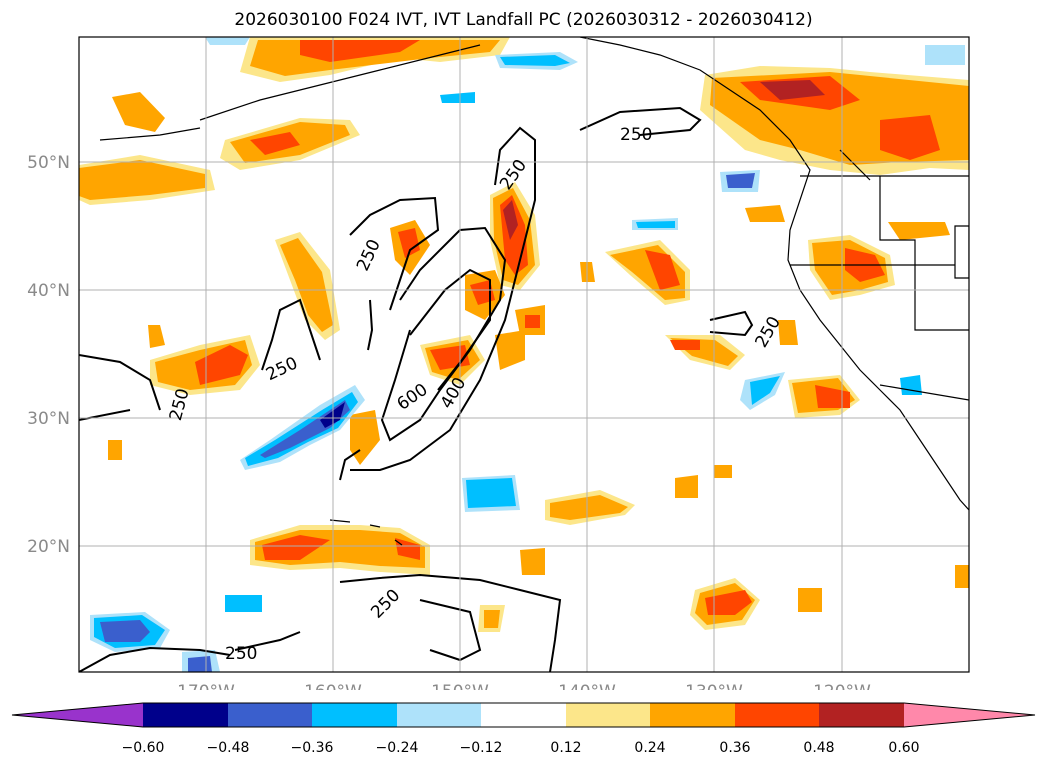 This screenshot has width=1047, height=765. What do you see at coordinates (397, 748) in the screenshot?
I see `colorbar-tick-label: −0.24` at bounding box center [397, 748].